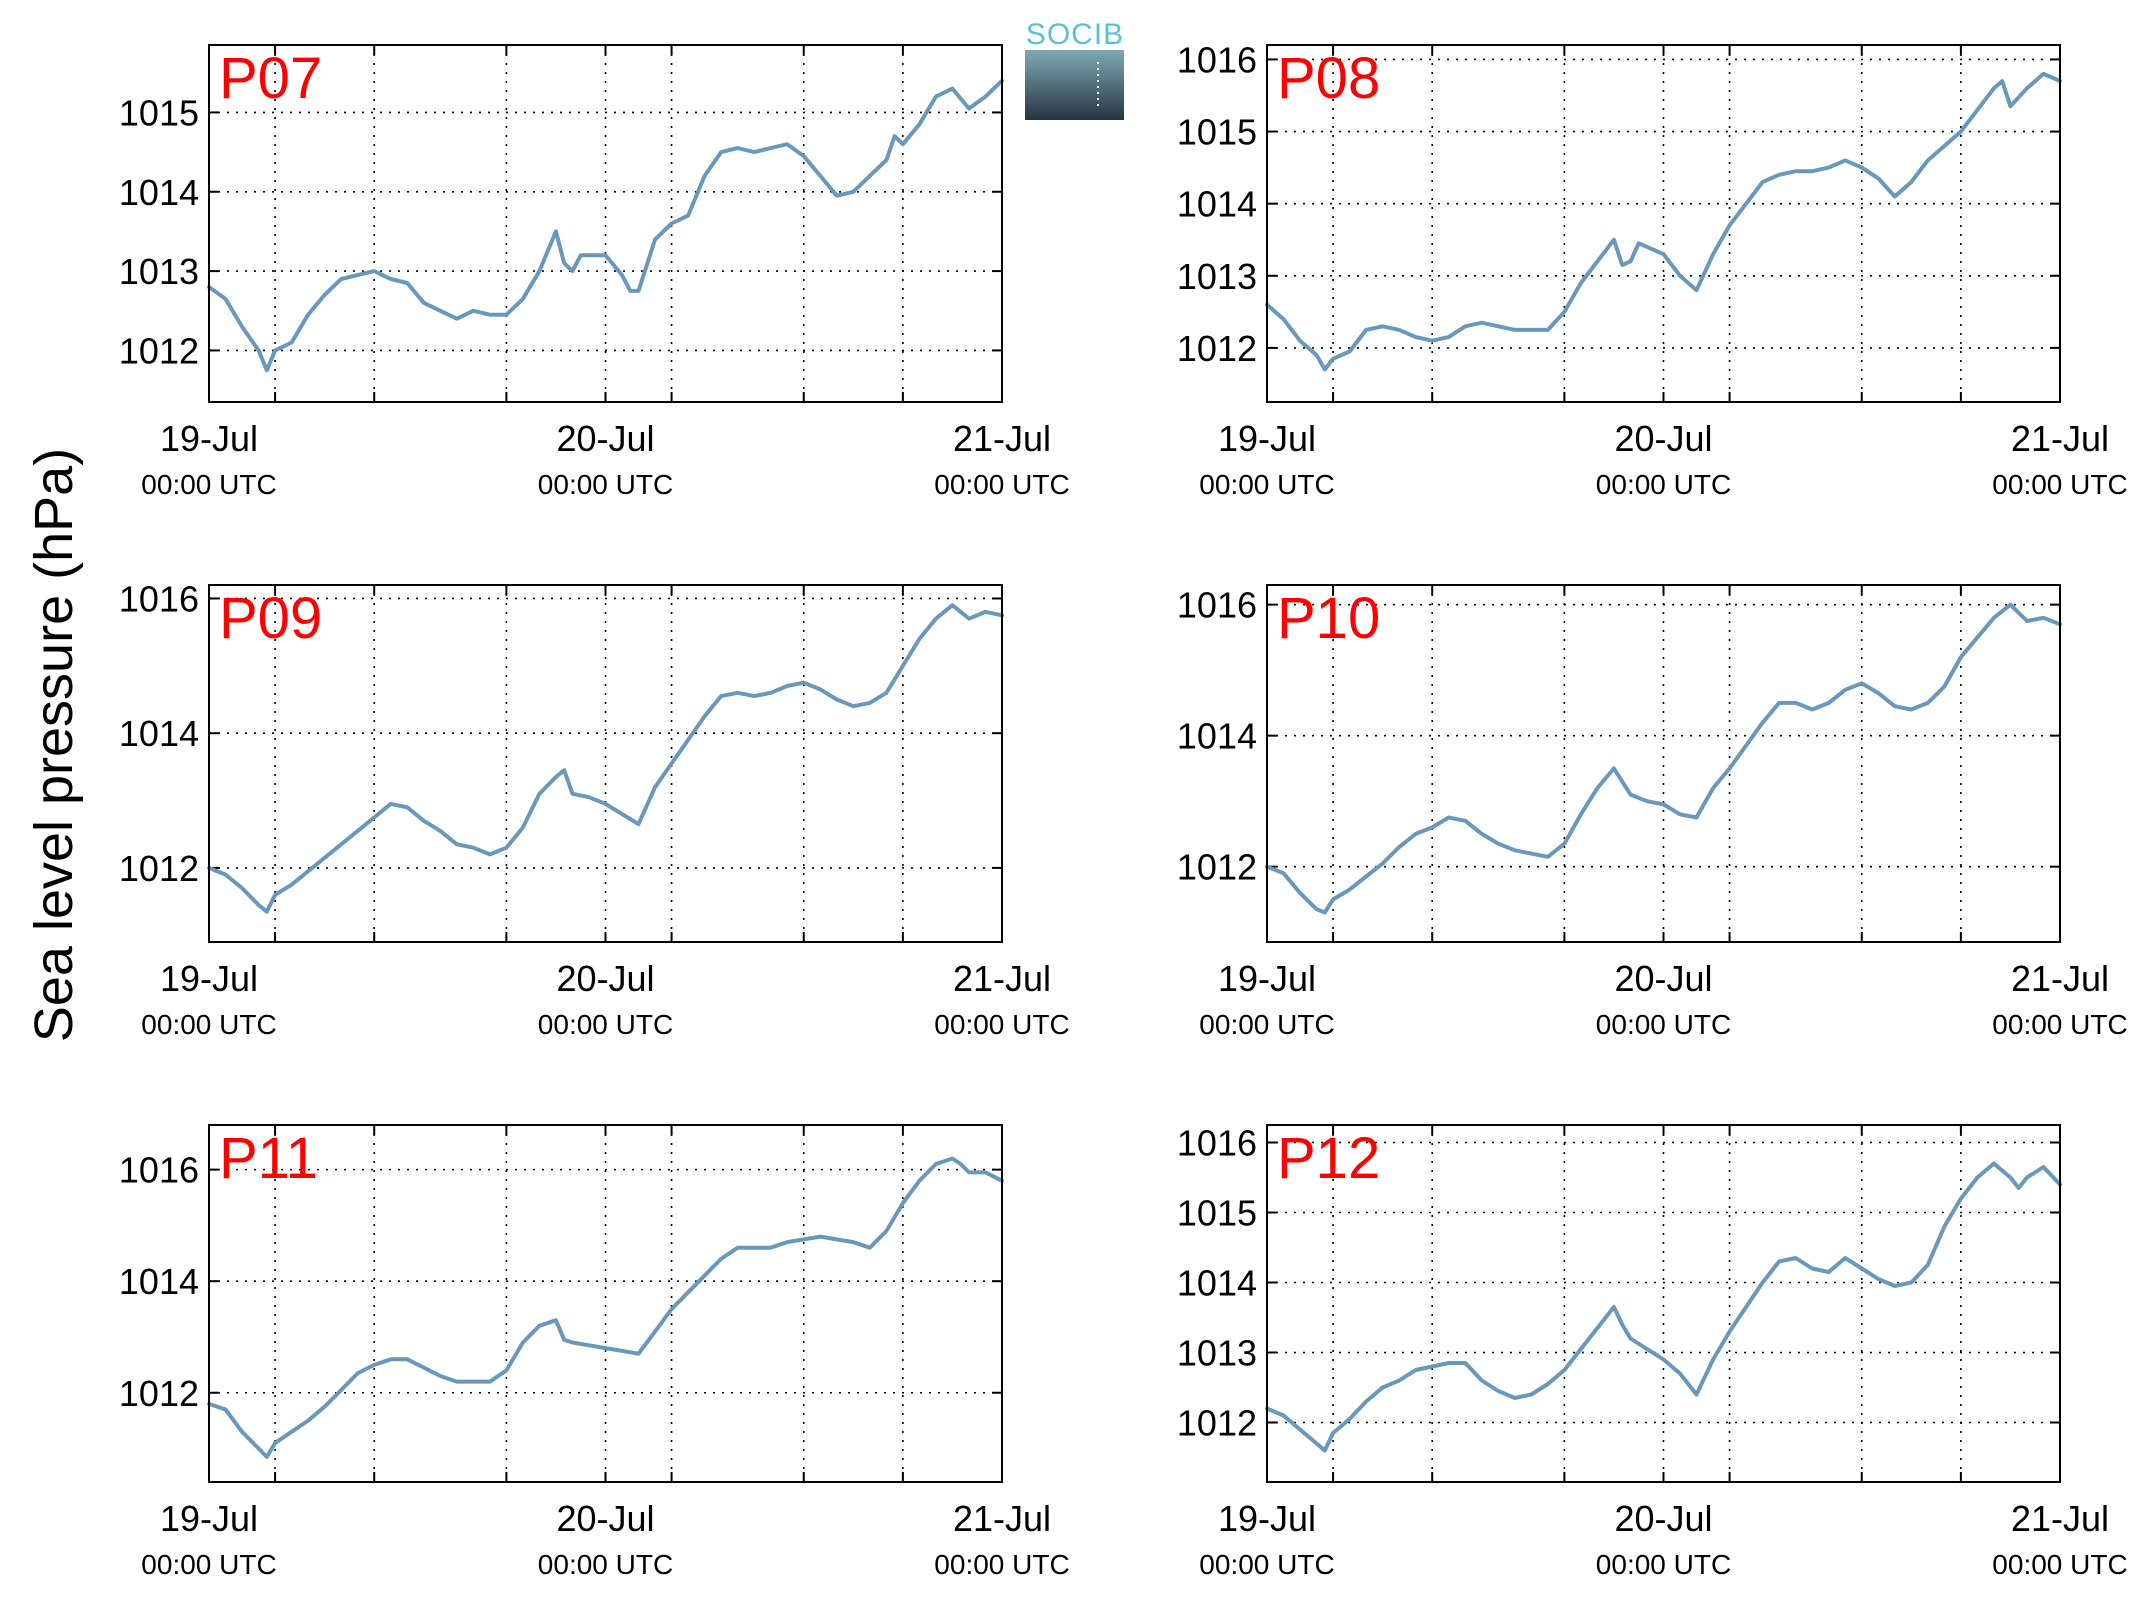  I want to click on socib-logo: SOCIB, so click(1074, 69).